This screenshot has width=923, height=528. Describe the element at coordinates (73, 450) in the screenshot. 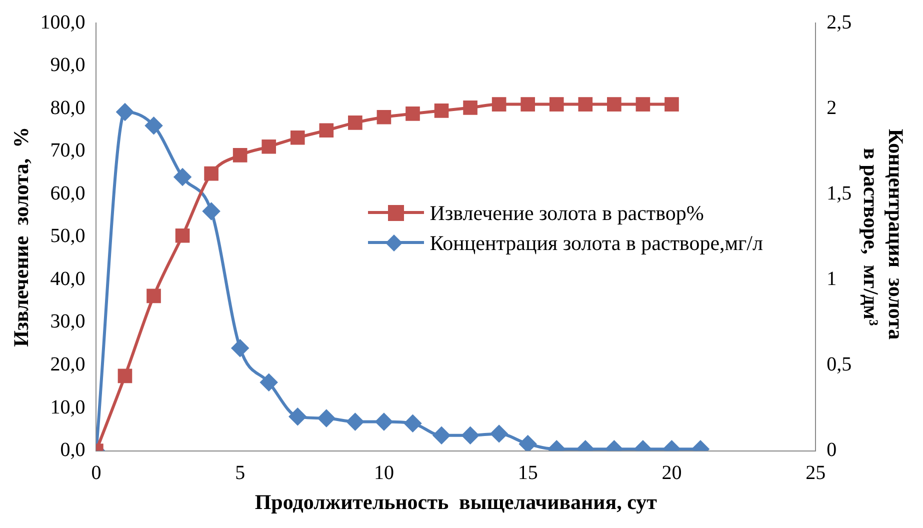

I see `y-tick-label: 0,0` at that location.